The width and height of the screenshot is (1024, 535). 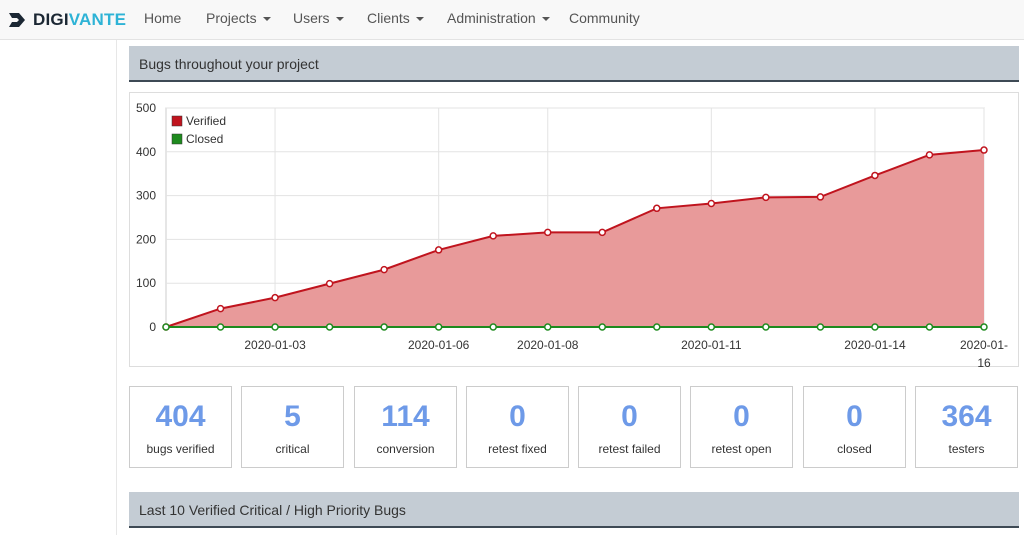 I want to click on x-tick-label: 2020-01-03, so click(x=275, y=345).